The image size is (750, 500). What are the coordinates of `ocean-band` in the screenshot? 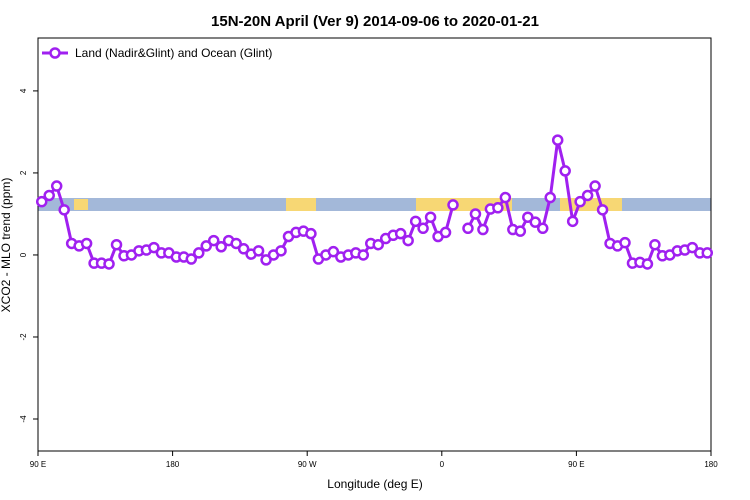 It's located at (374, 204).